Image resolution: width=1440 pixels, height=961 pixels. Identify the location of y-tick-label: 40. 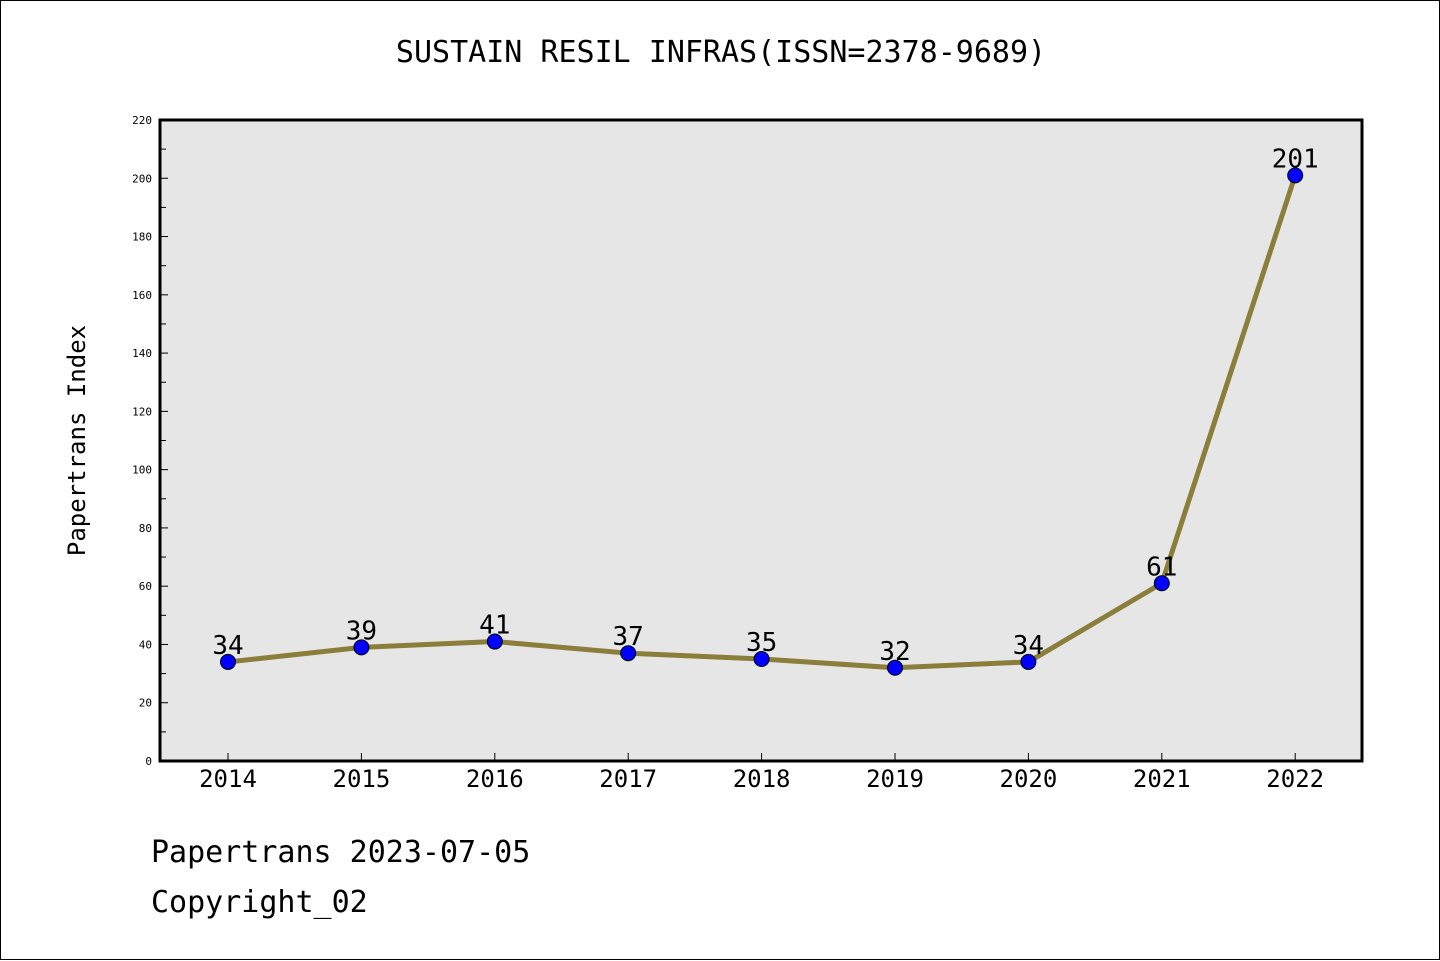
(145, 644).